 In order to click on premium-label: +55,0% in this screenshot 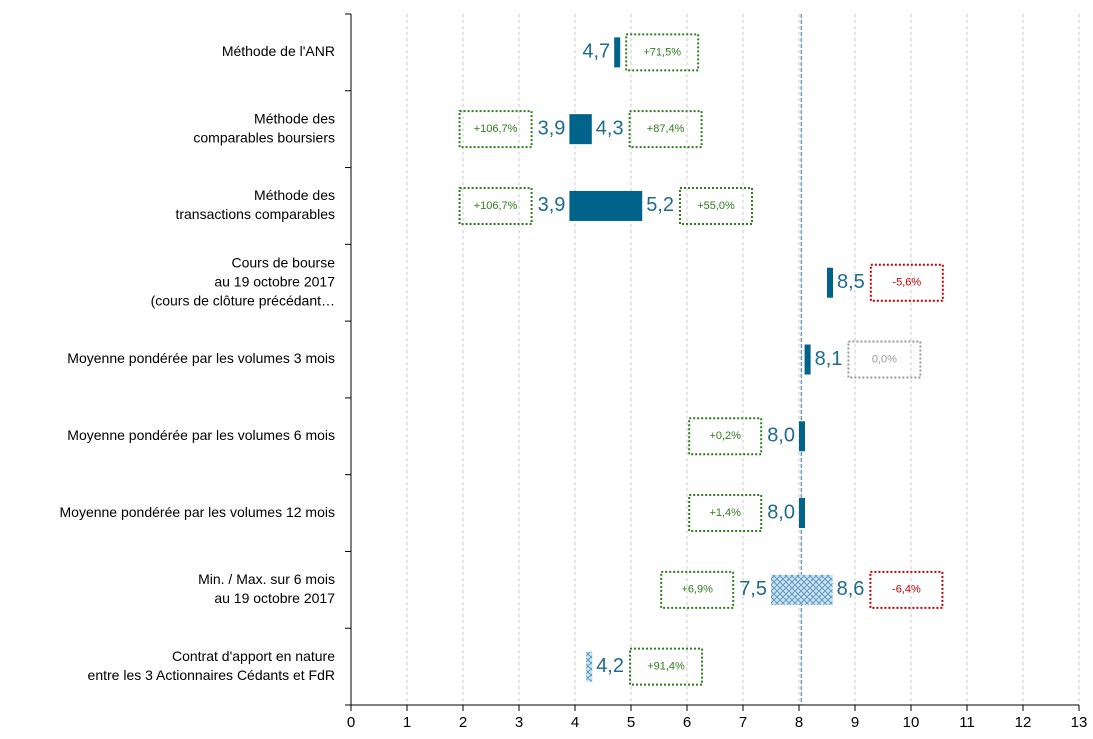, I will do `click(716, 206)`.